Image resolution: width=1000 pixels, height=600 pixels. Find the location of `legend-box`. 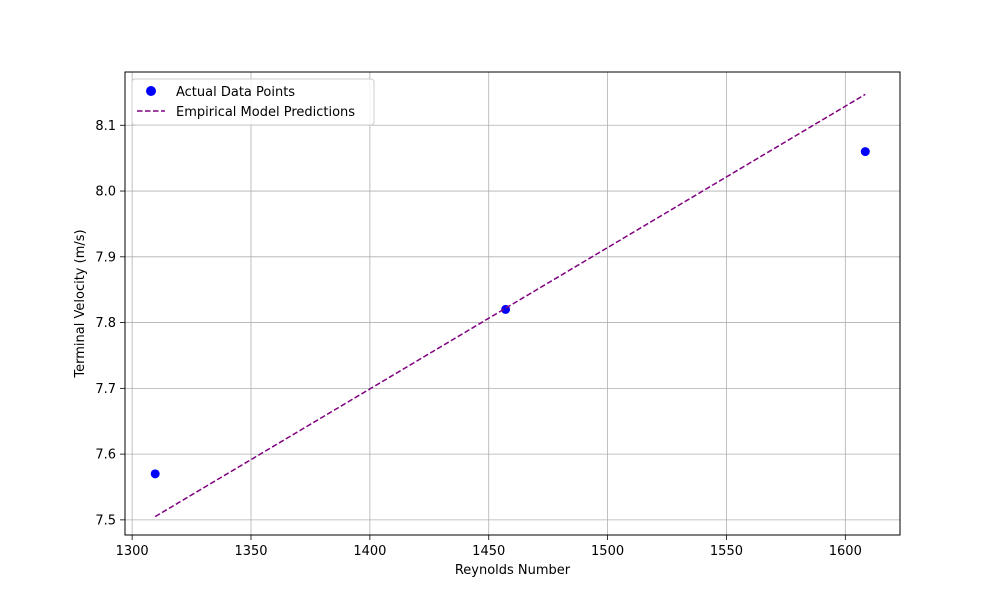

legend-box is located at coordinates (253, 102).